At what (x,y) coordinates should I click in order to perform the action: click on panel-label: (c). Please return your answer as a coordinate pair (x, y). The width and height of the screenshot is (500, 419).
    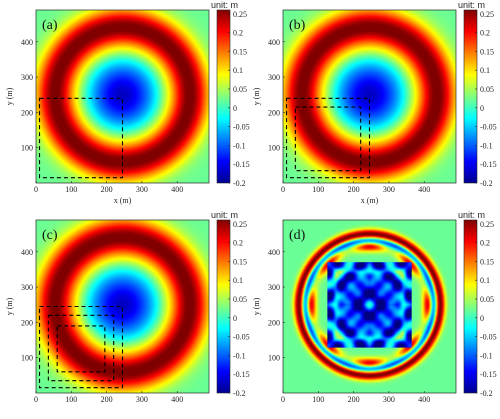
    Looking at the image, I should click on (50, 235).